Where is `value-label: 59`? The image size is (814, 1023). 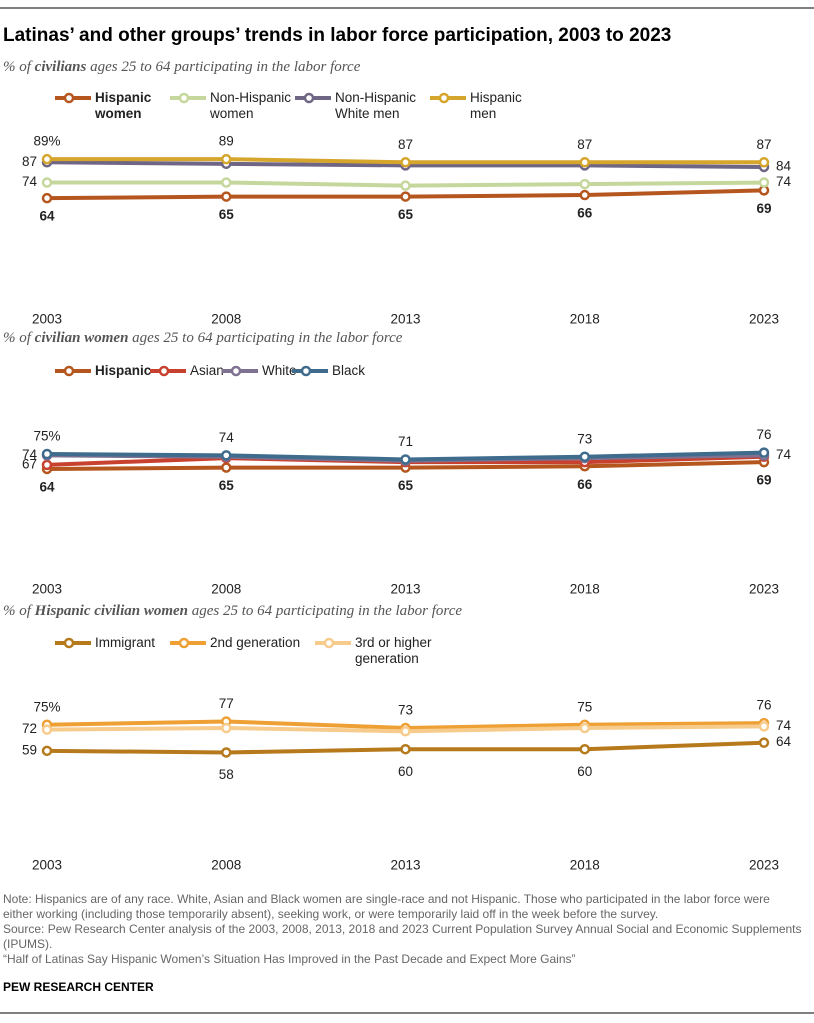 value-label: 59 is located at coordinates (29, 749).